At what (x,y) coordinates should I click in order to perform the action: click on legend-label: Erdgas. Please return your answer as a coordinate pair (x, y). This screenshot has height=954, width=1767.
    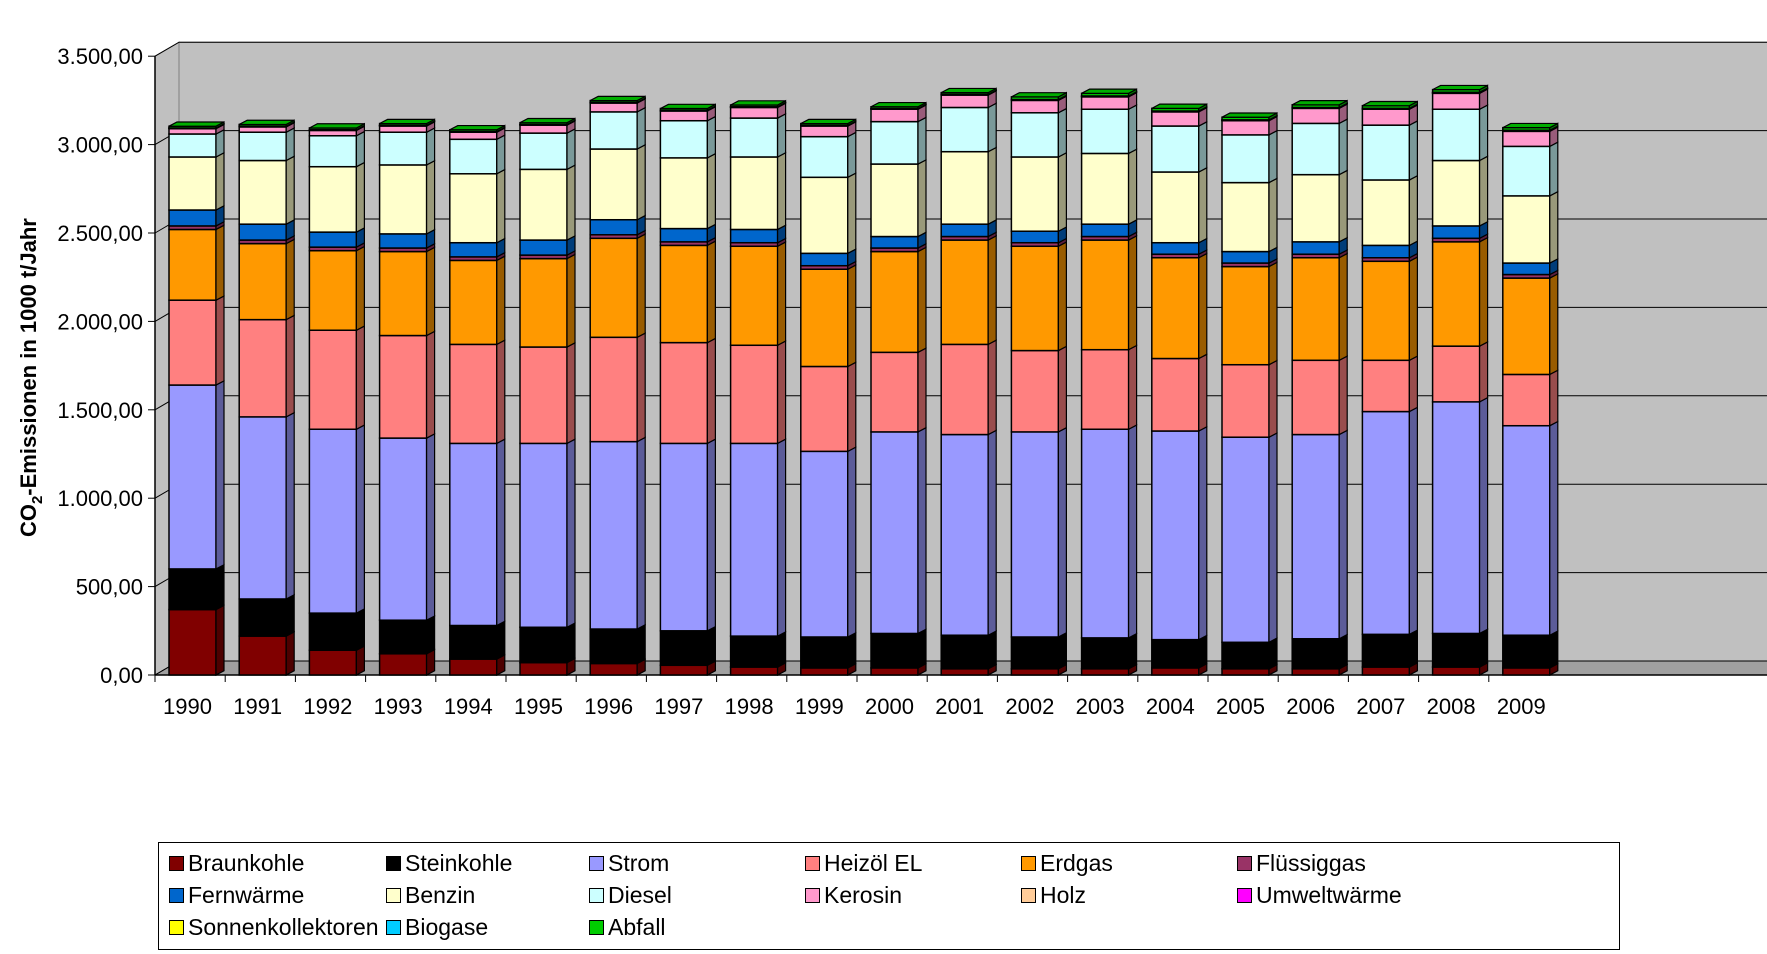
    Looking at the image, I should click on (1076, 862).